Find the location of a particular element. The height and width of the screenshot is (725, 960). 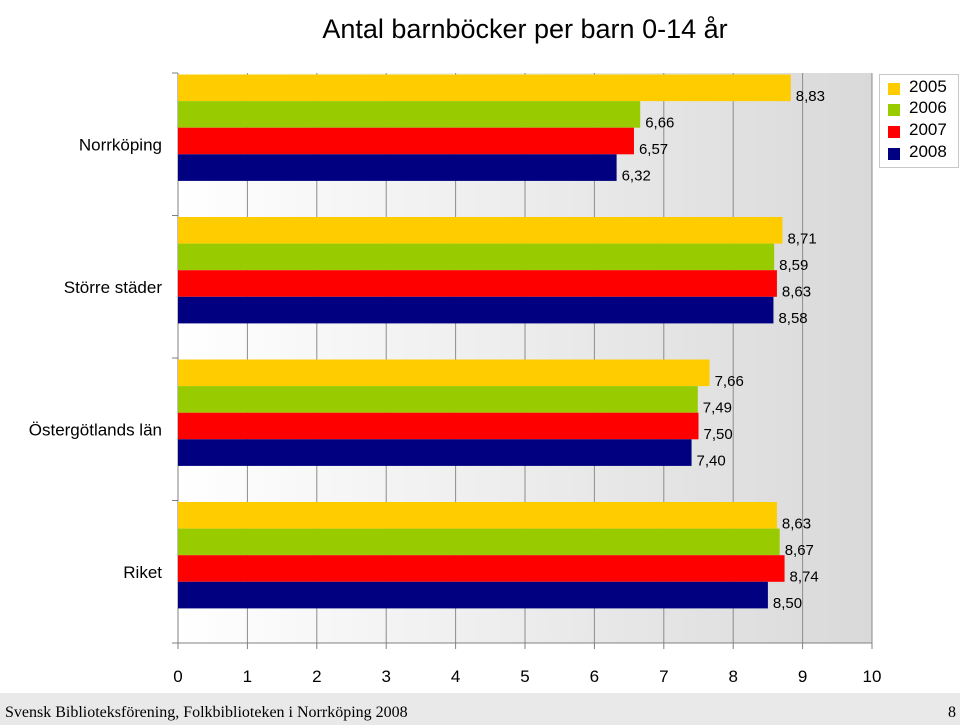

legend-item-2006: 2006 is located at coordinates (923, 108).